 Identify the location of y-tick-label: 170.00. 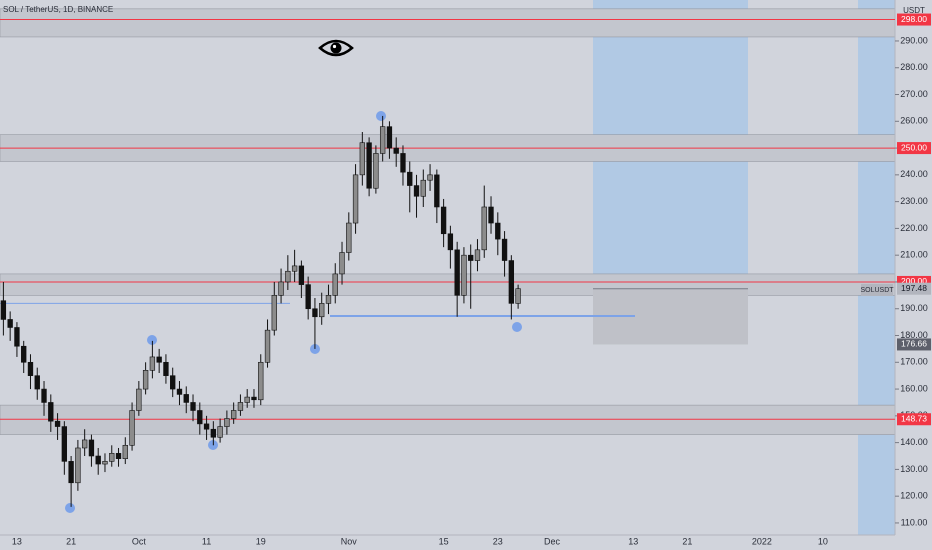
(914, 362).